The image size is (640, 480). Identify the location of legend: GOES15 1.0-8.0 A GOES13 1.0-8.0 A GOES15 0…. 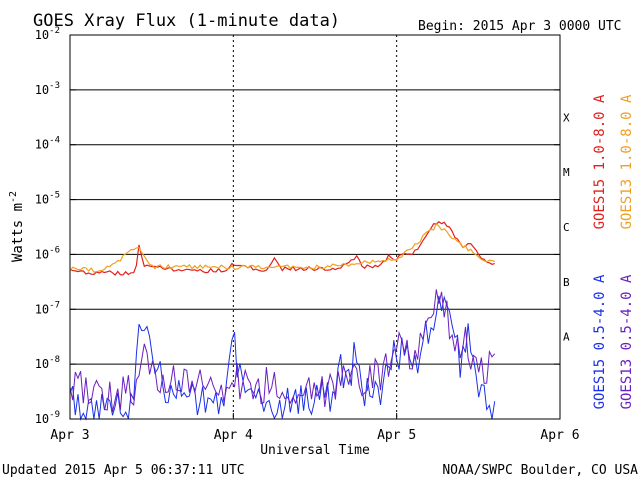
(613, 251).